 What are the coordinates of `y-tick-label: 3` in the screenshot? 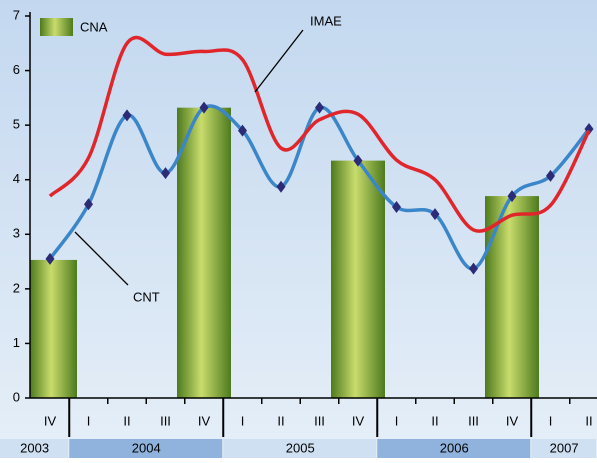 It's located at (16, 233).